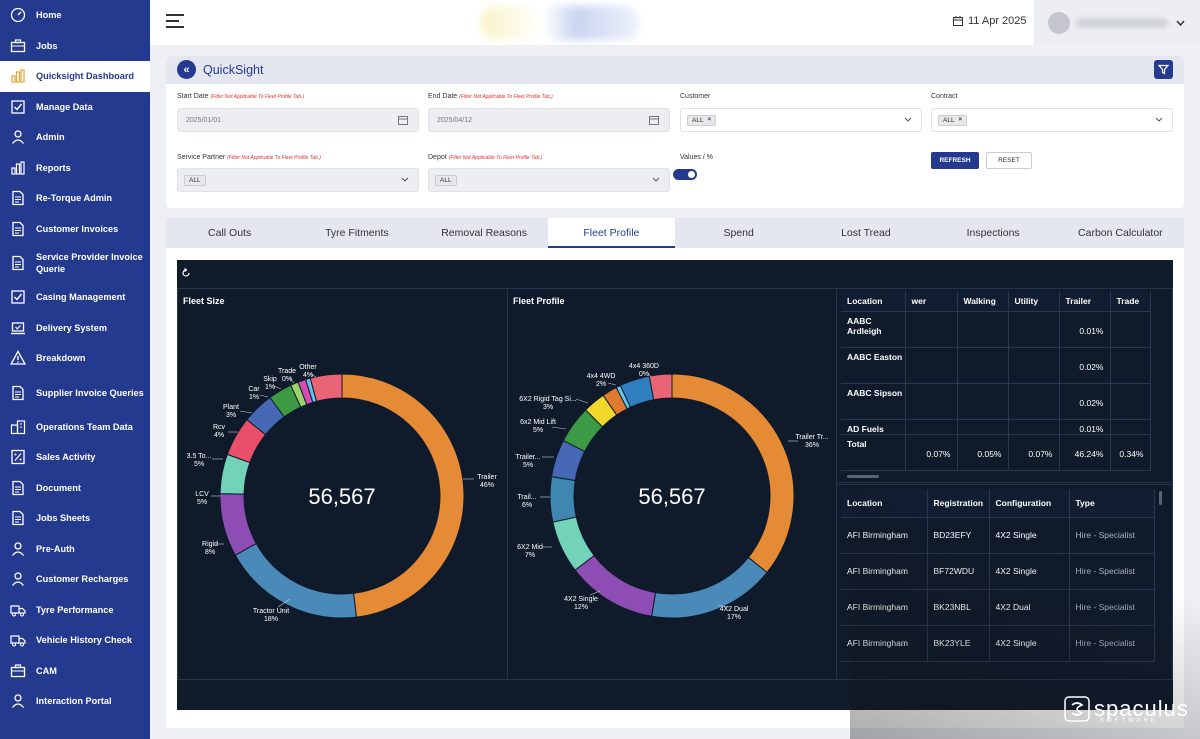  What do you see at coordinates (1059, 22) in the screenshot?
I see `avatar` at bounding box center [1059, 22].